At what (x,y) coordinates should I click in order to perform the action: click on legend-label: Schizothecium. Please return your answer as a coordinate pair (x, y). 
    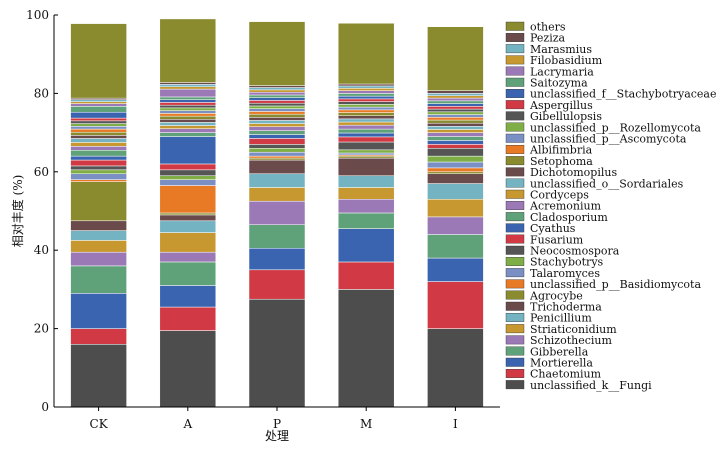
    Looking at the image, I should click on (571, 340).